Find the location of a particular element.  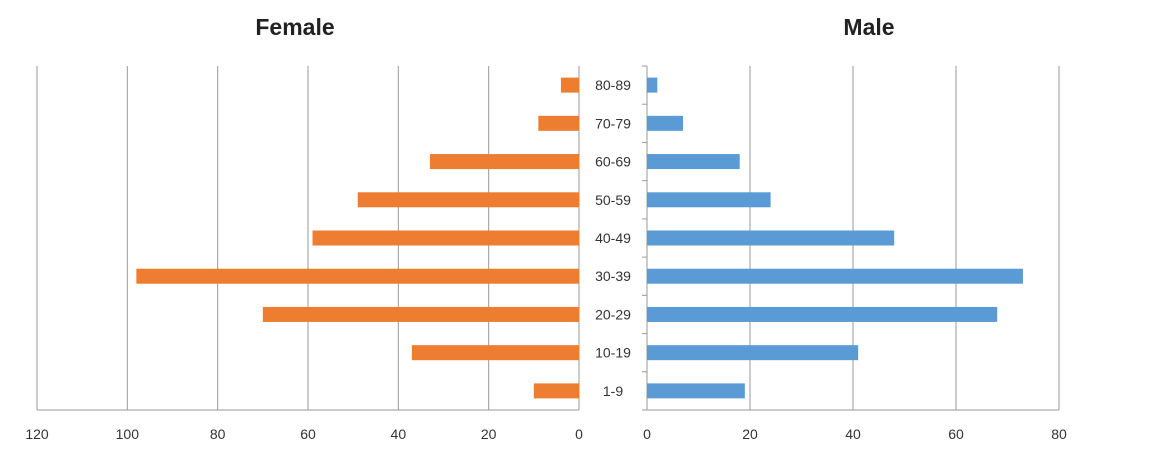

age-group-label: 1-9 is located at coordinates (613, 391).